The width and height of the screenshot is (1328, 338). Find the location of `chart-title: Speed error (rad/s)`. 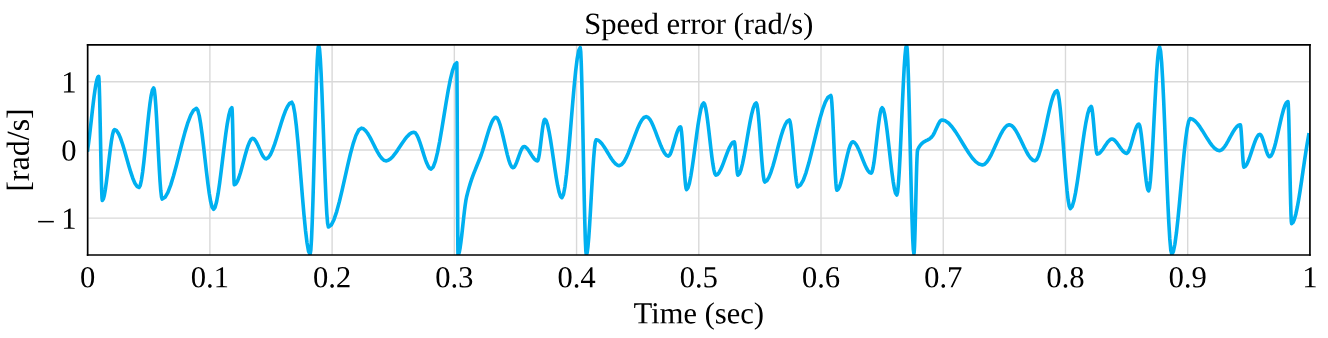

chart-title: Speed error (rad/s) is located at coordinates (699, 26).